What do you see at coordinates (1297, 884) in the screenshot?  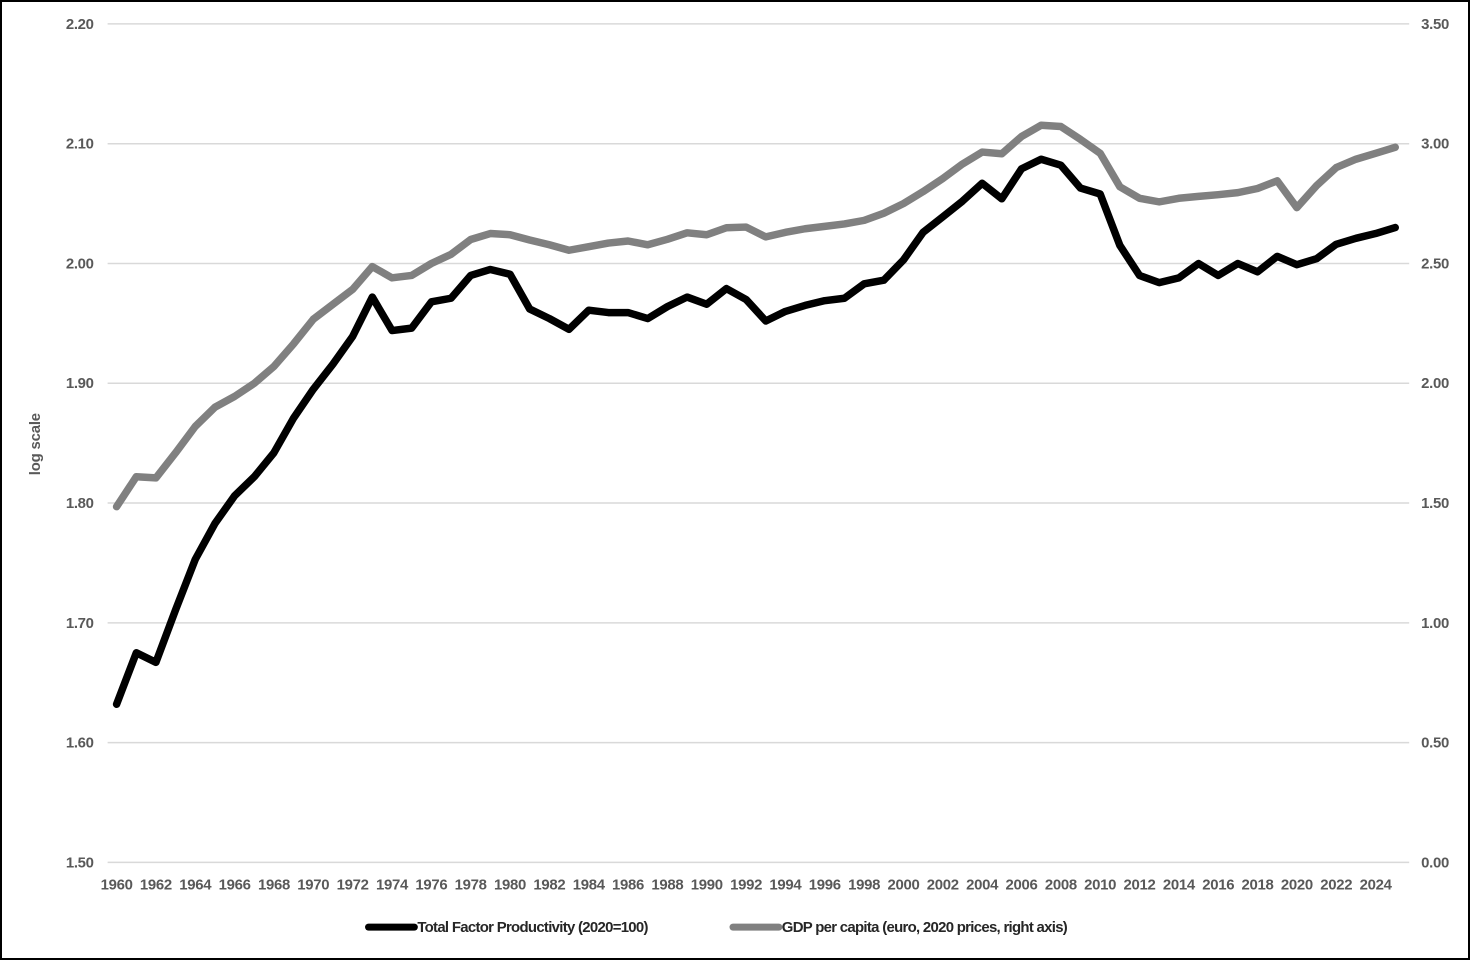 I see `x-axis-tick: 2020` at bounding box center [1297, 884].